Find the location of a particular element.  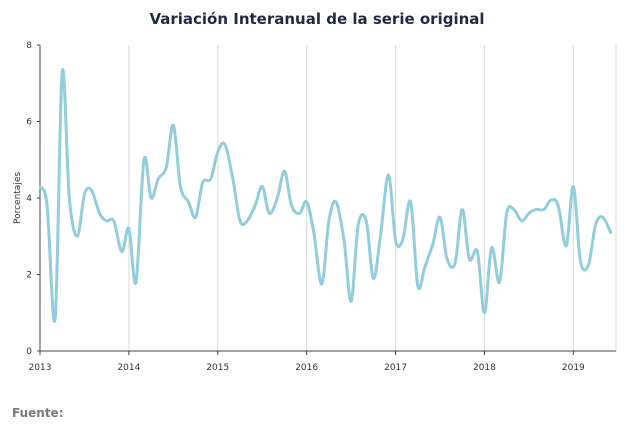

y-tick-label-2: 2 is located at coordinates (29, 276).